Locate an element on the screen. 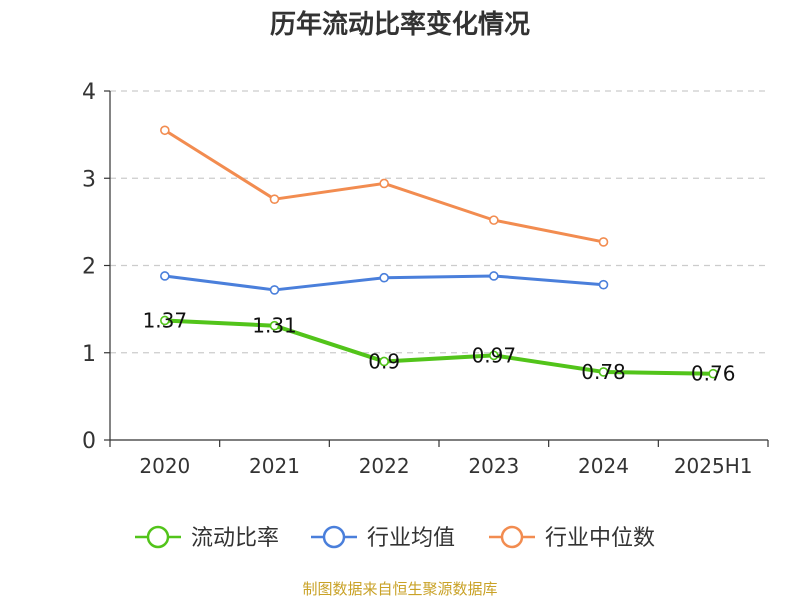 The height and width of the screenshot is (600, 800). data-label: 0.78 is located at coordinates (603, 372).